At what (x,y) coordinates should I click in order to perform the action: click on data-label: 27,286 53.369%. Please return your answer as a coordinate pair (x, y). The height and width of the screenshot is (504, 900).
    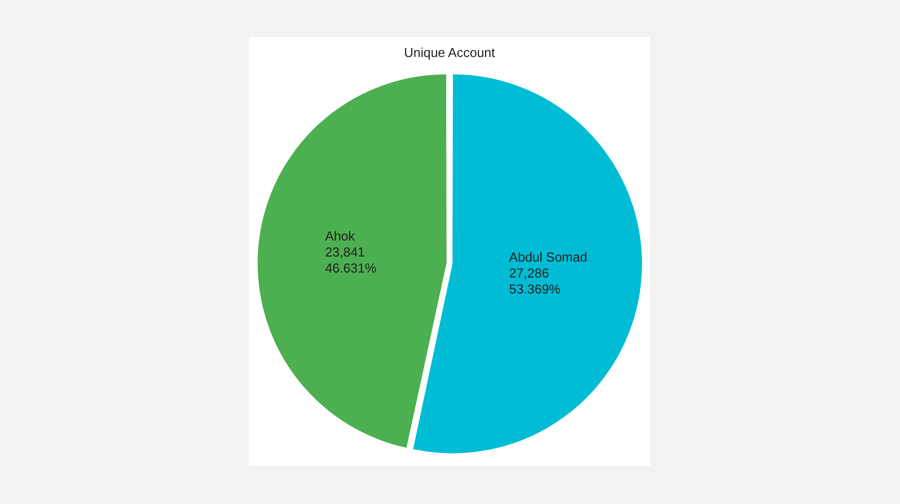
    Looking at the image, I should click on (535, 281).